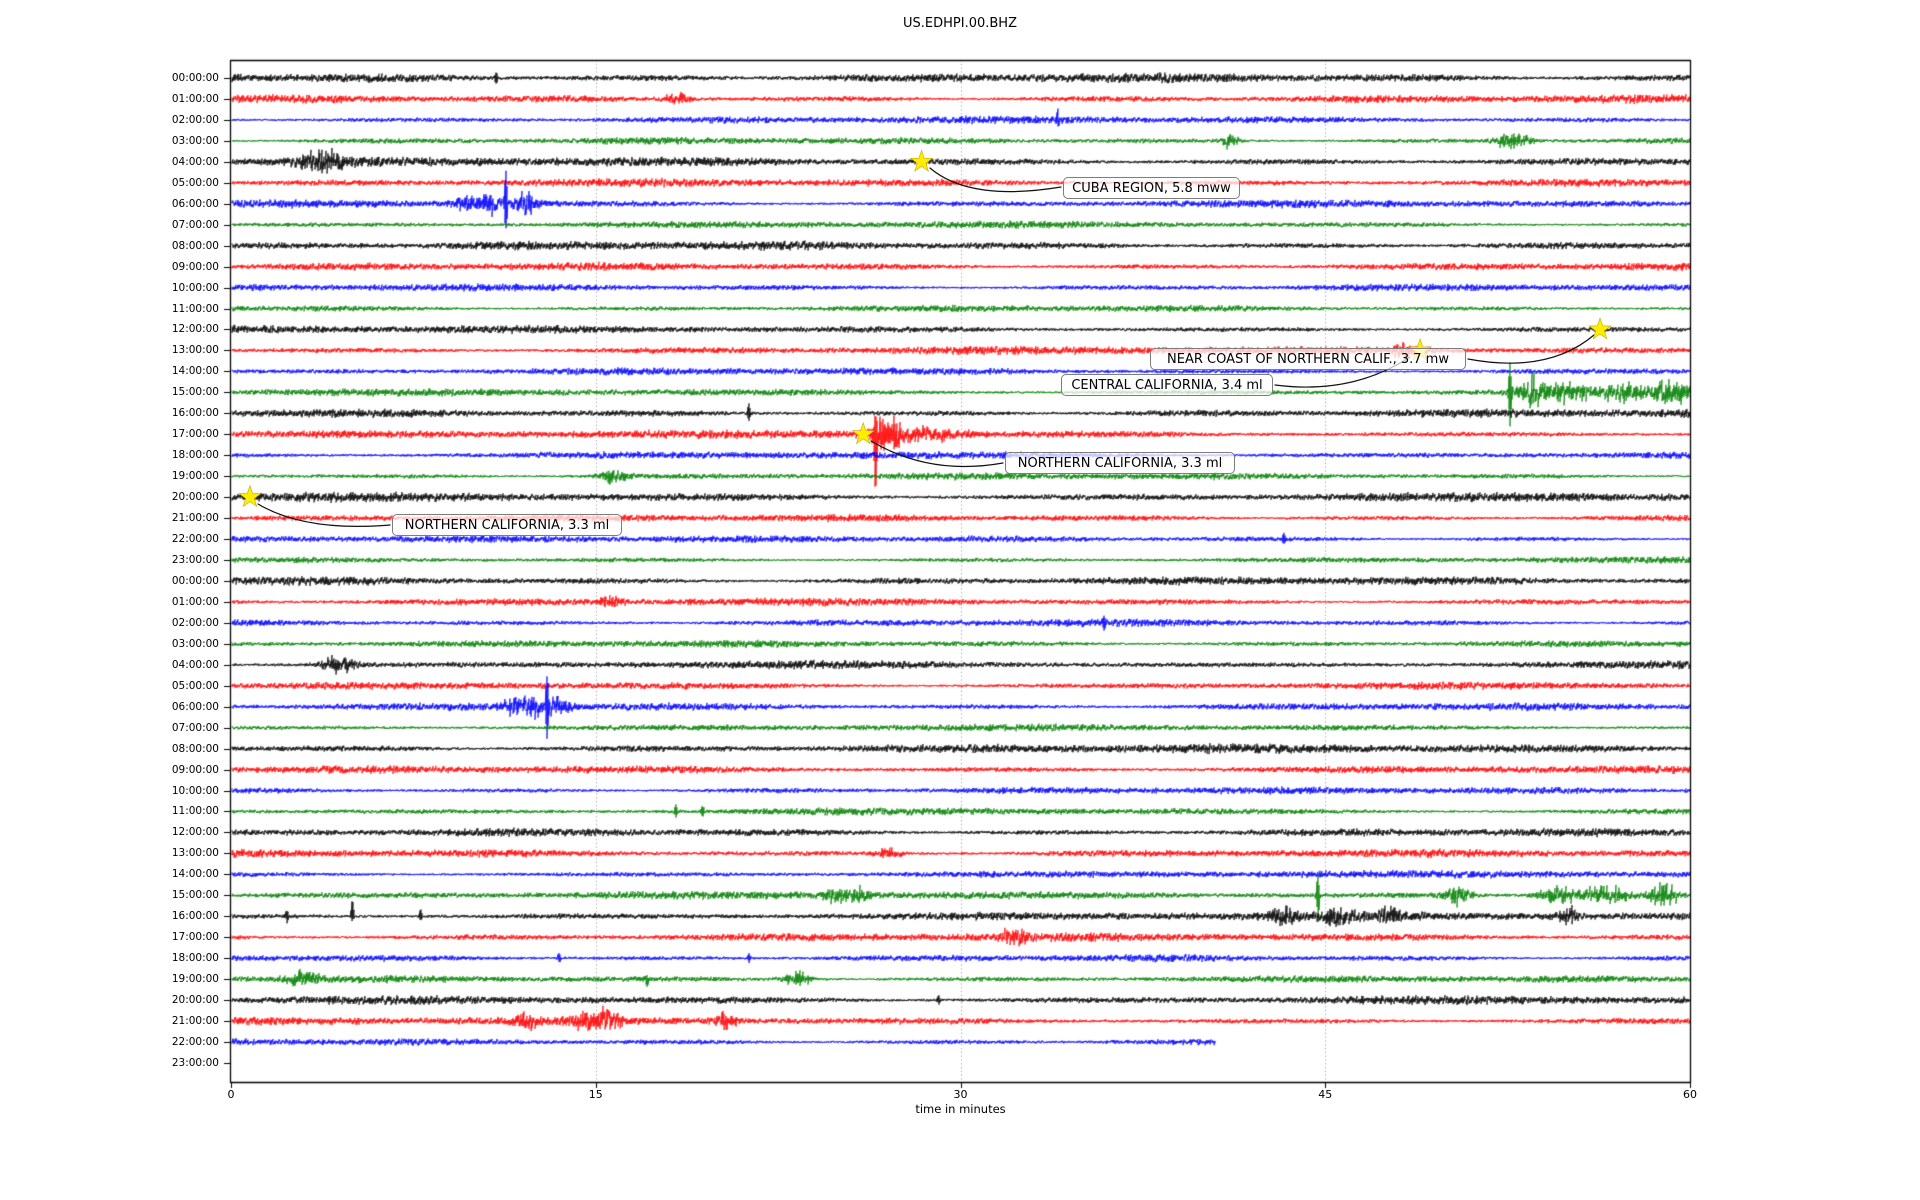 The width and height of the screenshot is (1920, 1200). Describe the element at coordinates (960, 1109) in the screenshot. I see `x-axis-label: time in minutes` at that location.